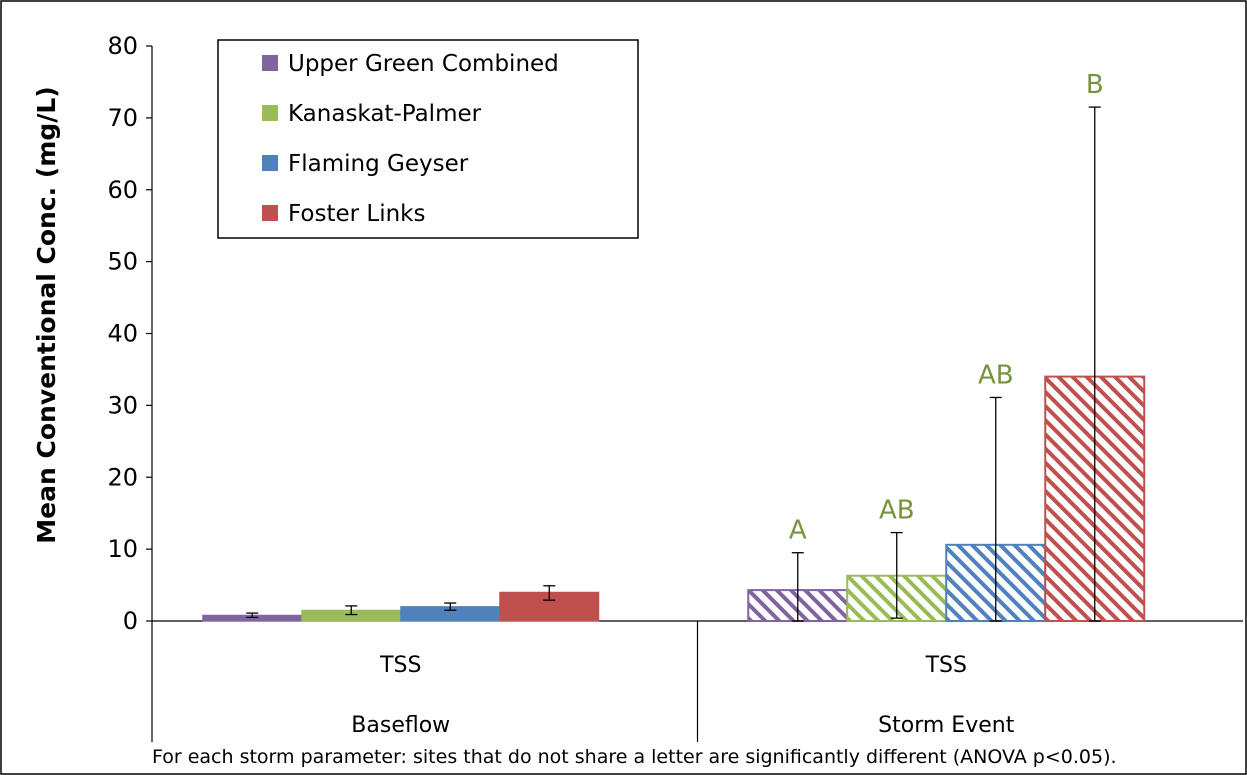 The image size is (1247, 775). Describe the element at coordinates (122, 334) in the screenshot. I see `y-tick-label: 40` at that location.